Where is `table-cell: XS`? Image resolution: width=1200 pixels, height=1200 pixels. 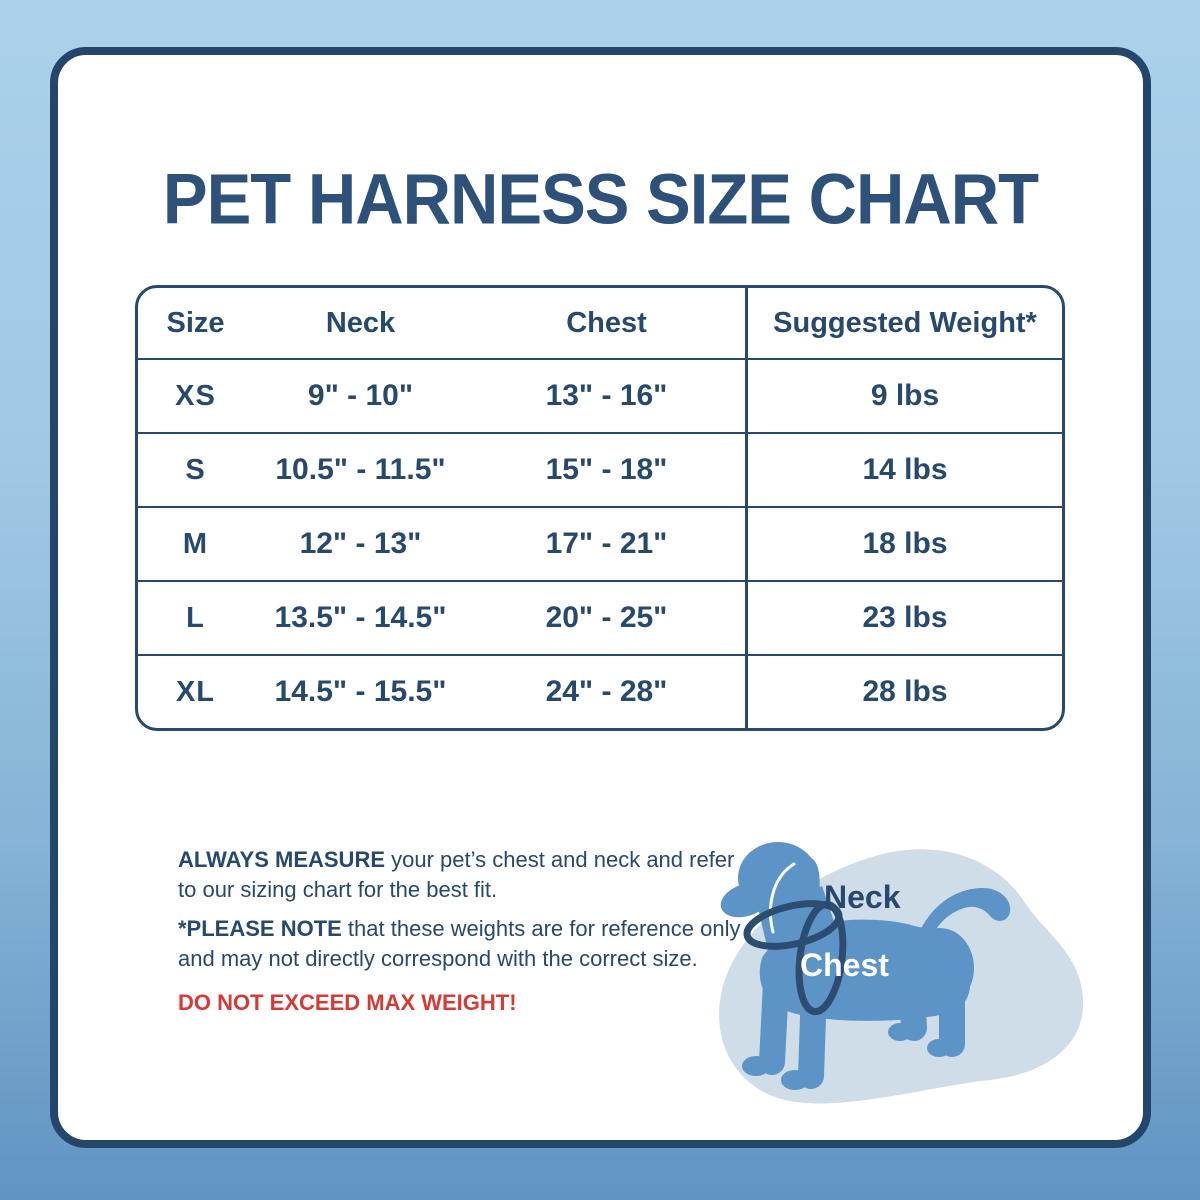 table-cell: XS is located at coordinates (195, 395).